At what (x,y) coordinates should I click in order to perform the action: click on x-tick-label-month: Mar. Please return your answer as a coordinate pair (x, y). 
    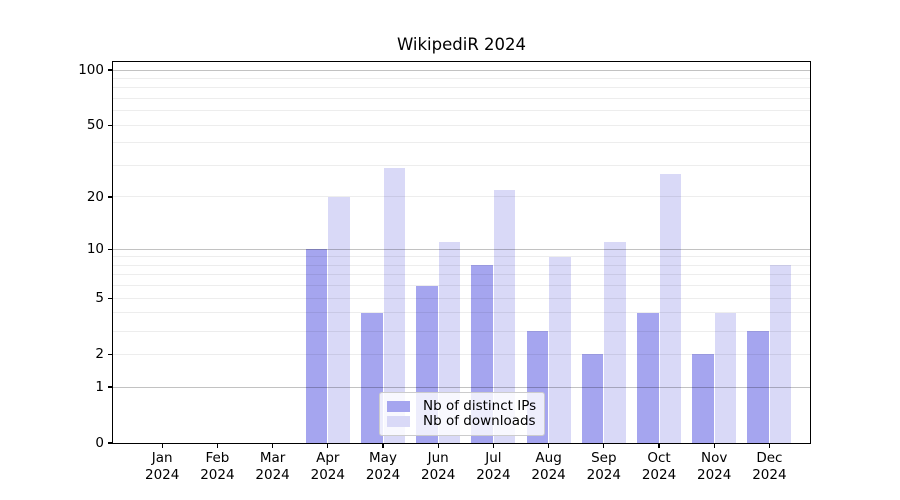
    Looking at the image, I should click on (272, 458).